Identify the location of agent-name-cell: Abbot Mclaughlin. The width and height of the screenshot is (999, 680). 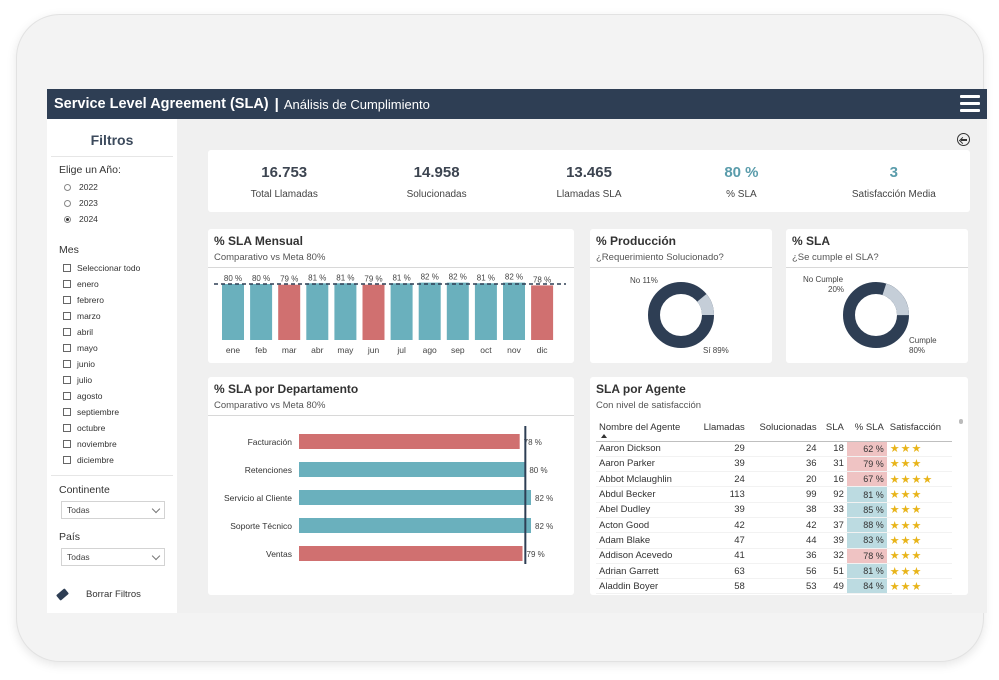
(645, 479).